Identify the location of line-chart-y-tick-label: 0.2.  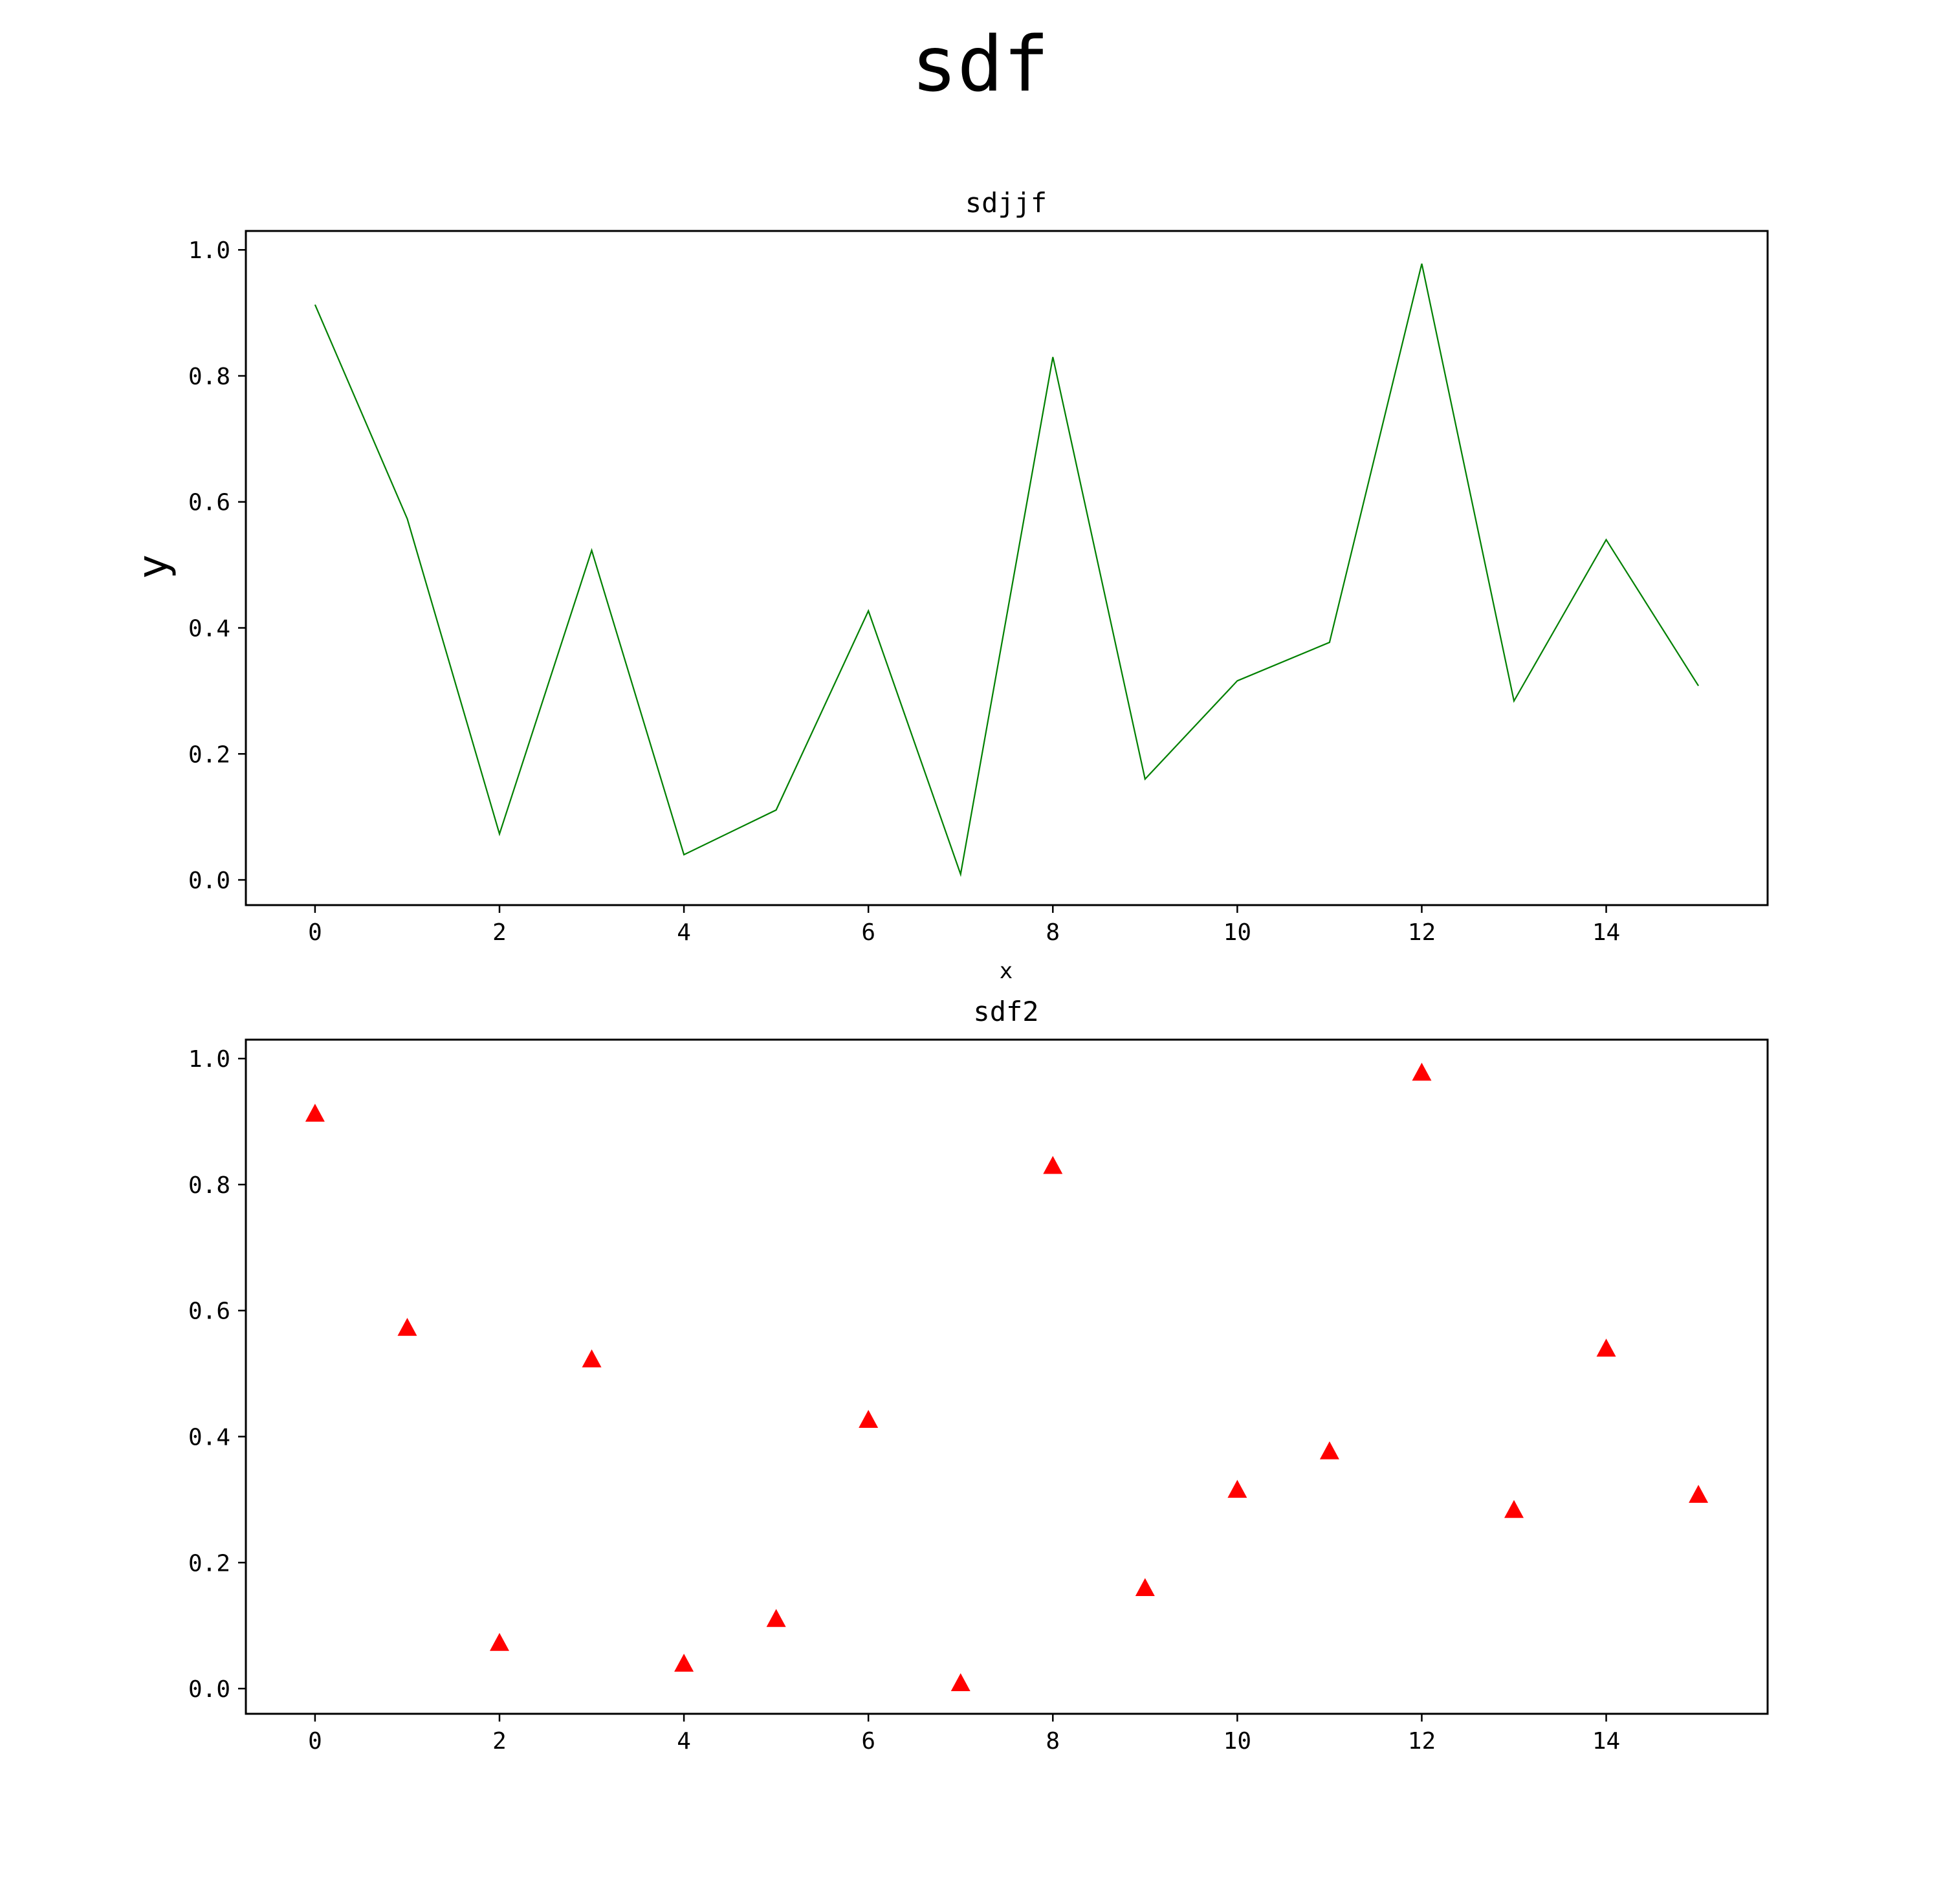
(209, 754).